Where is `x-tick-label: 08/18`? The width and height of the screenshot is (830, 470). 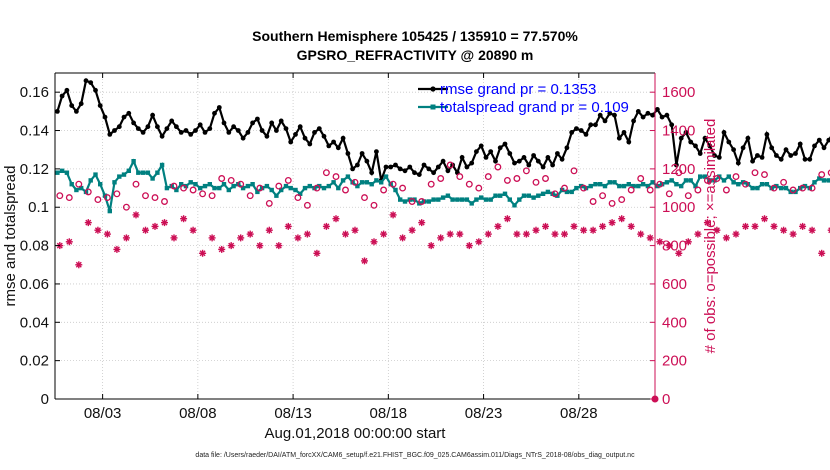 x-tick-label: 08/18 is located at coordinates (389, 413).